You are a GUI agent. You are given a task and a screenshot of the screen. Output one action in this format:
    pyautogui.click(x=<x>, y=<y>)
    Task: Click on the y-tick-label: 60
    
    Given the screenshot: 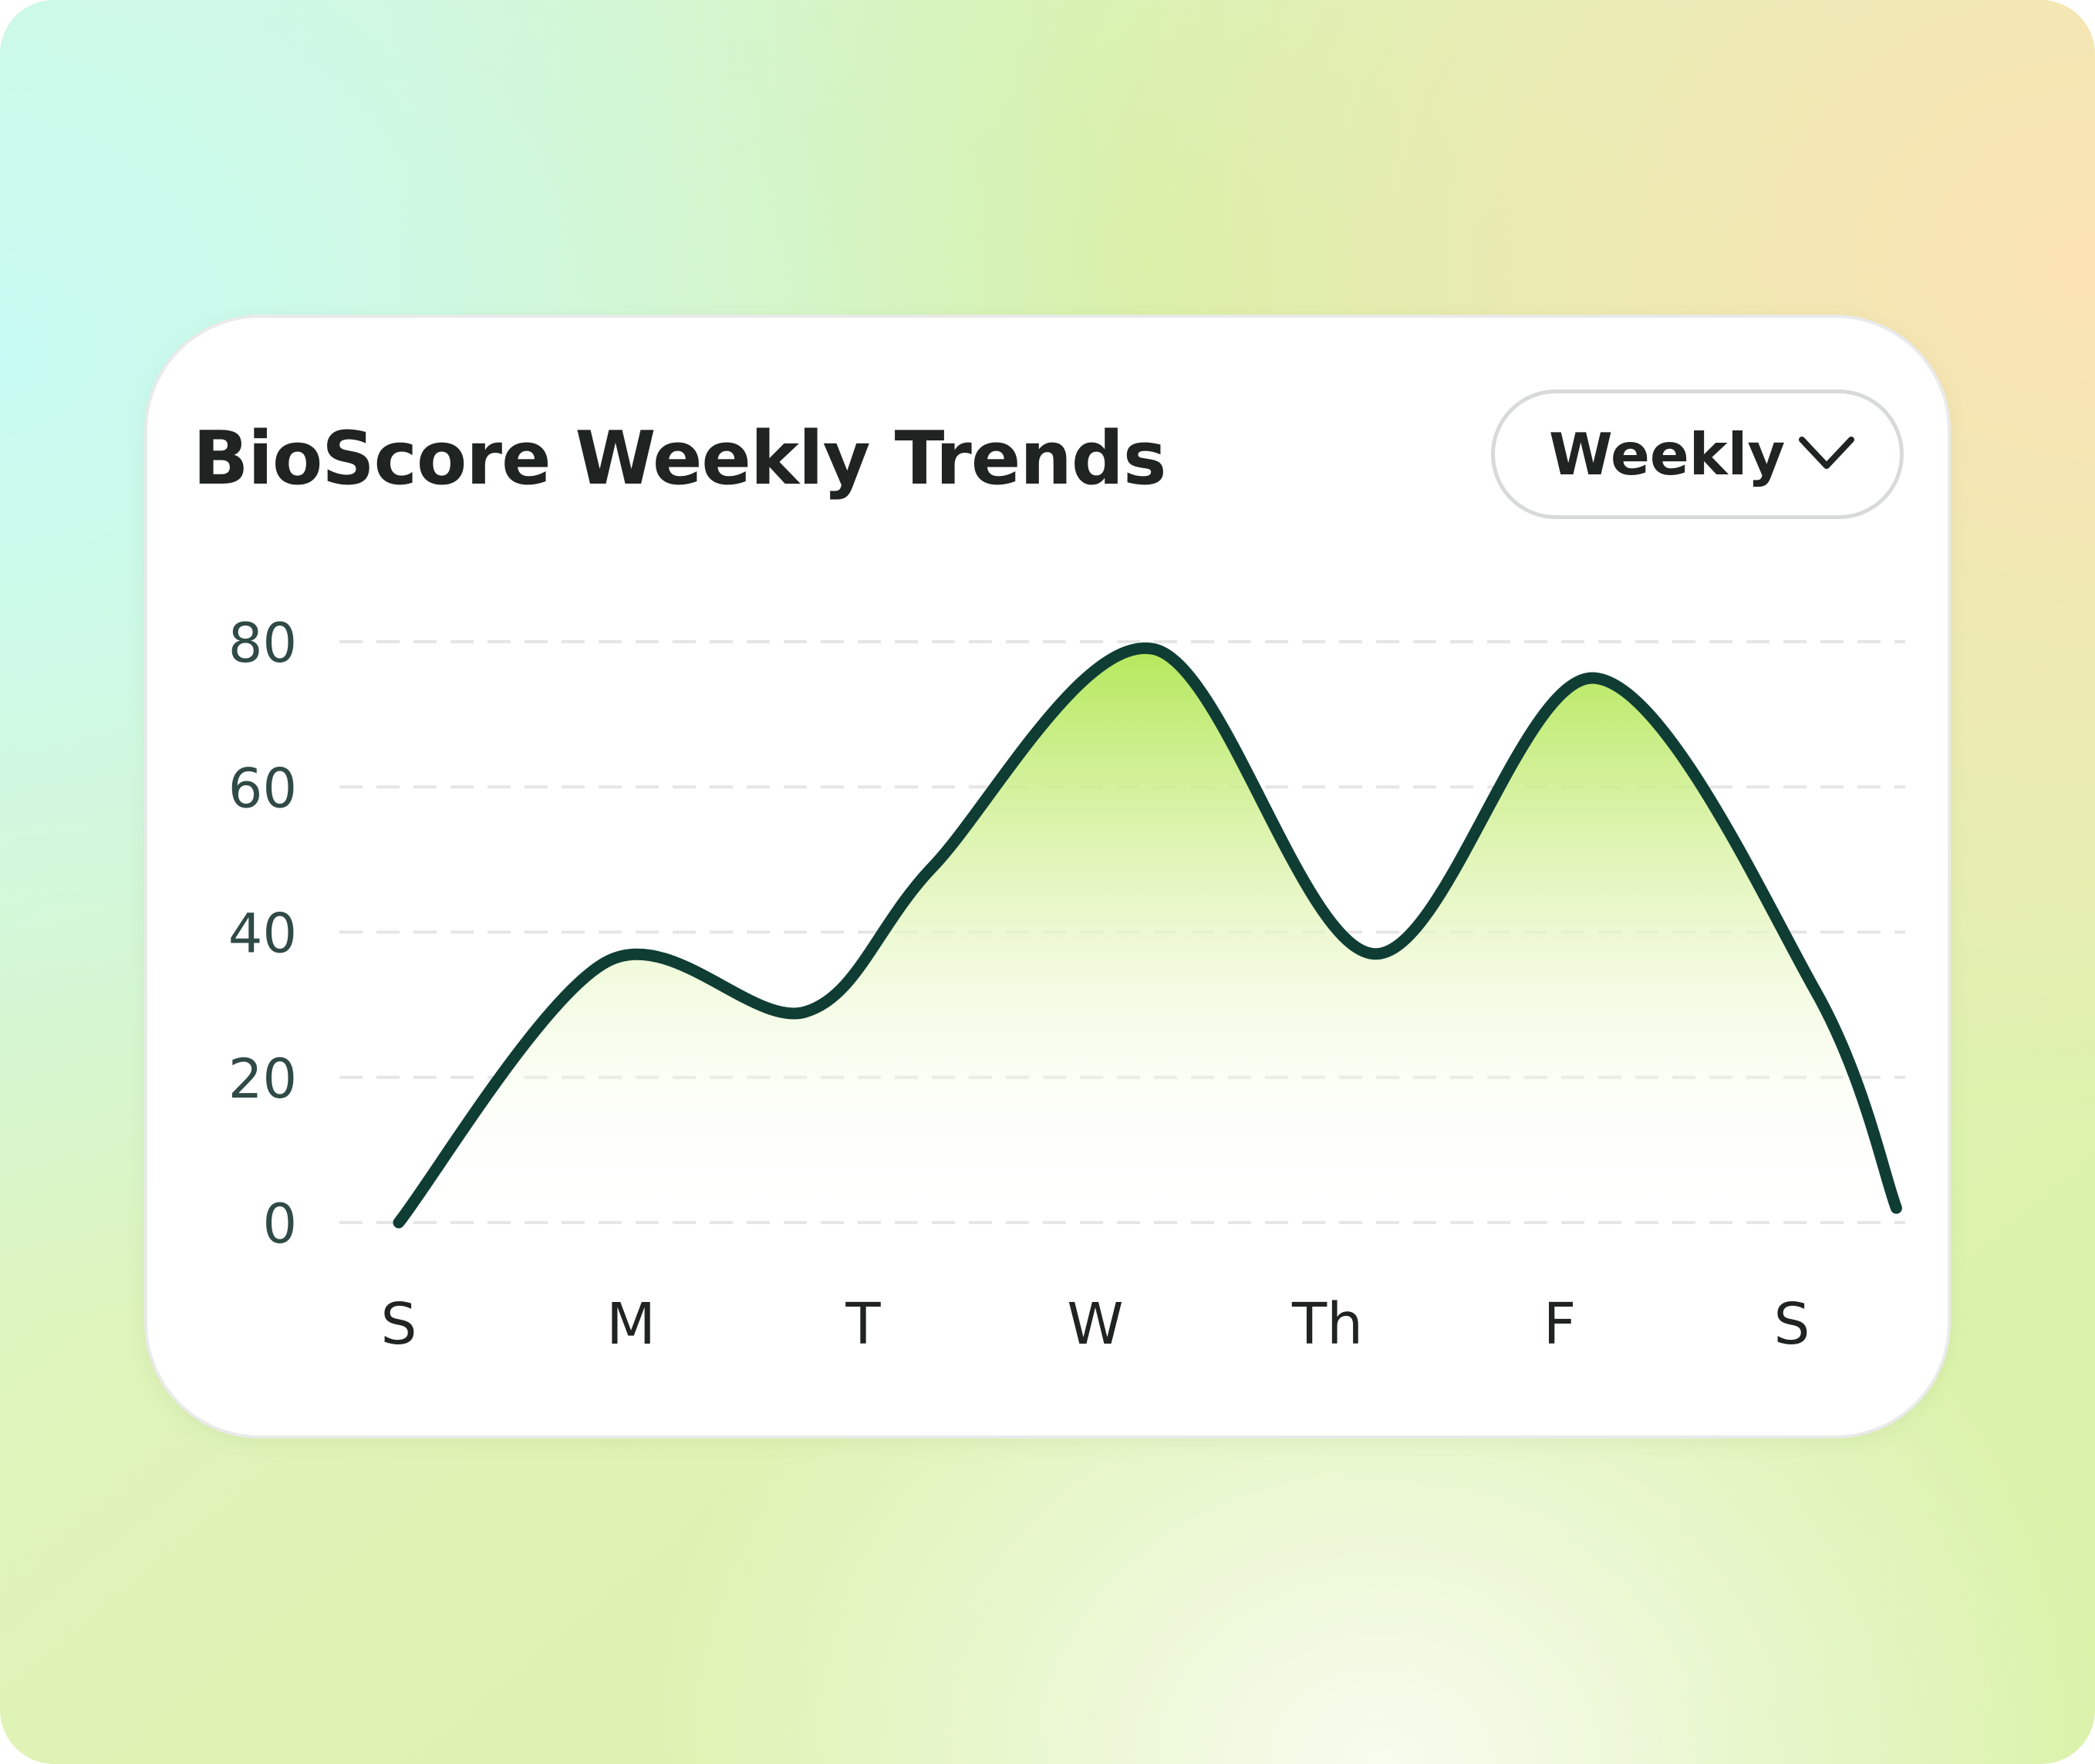 What is the action you would take?
    pyautogui.click(x=262, y=788)
    